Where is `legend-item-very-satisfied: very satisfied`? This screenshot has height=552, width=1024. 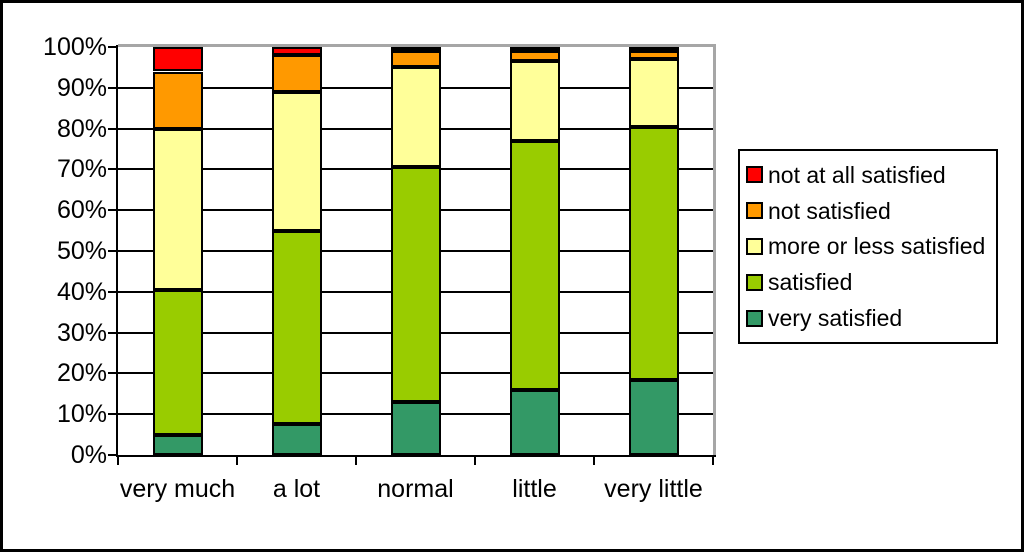
legend-item-very-satisfied: very satisfied is located at coordinates (868, 318).